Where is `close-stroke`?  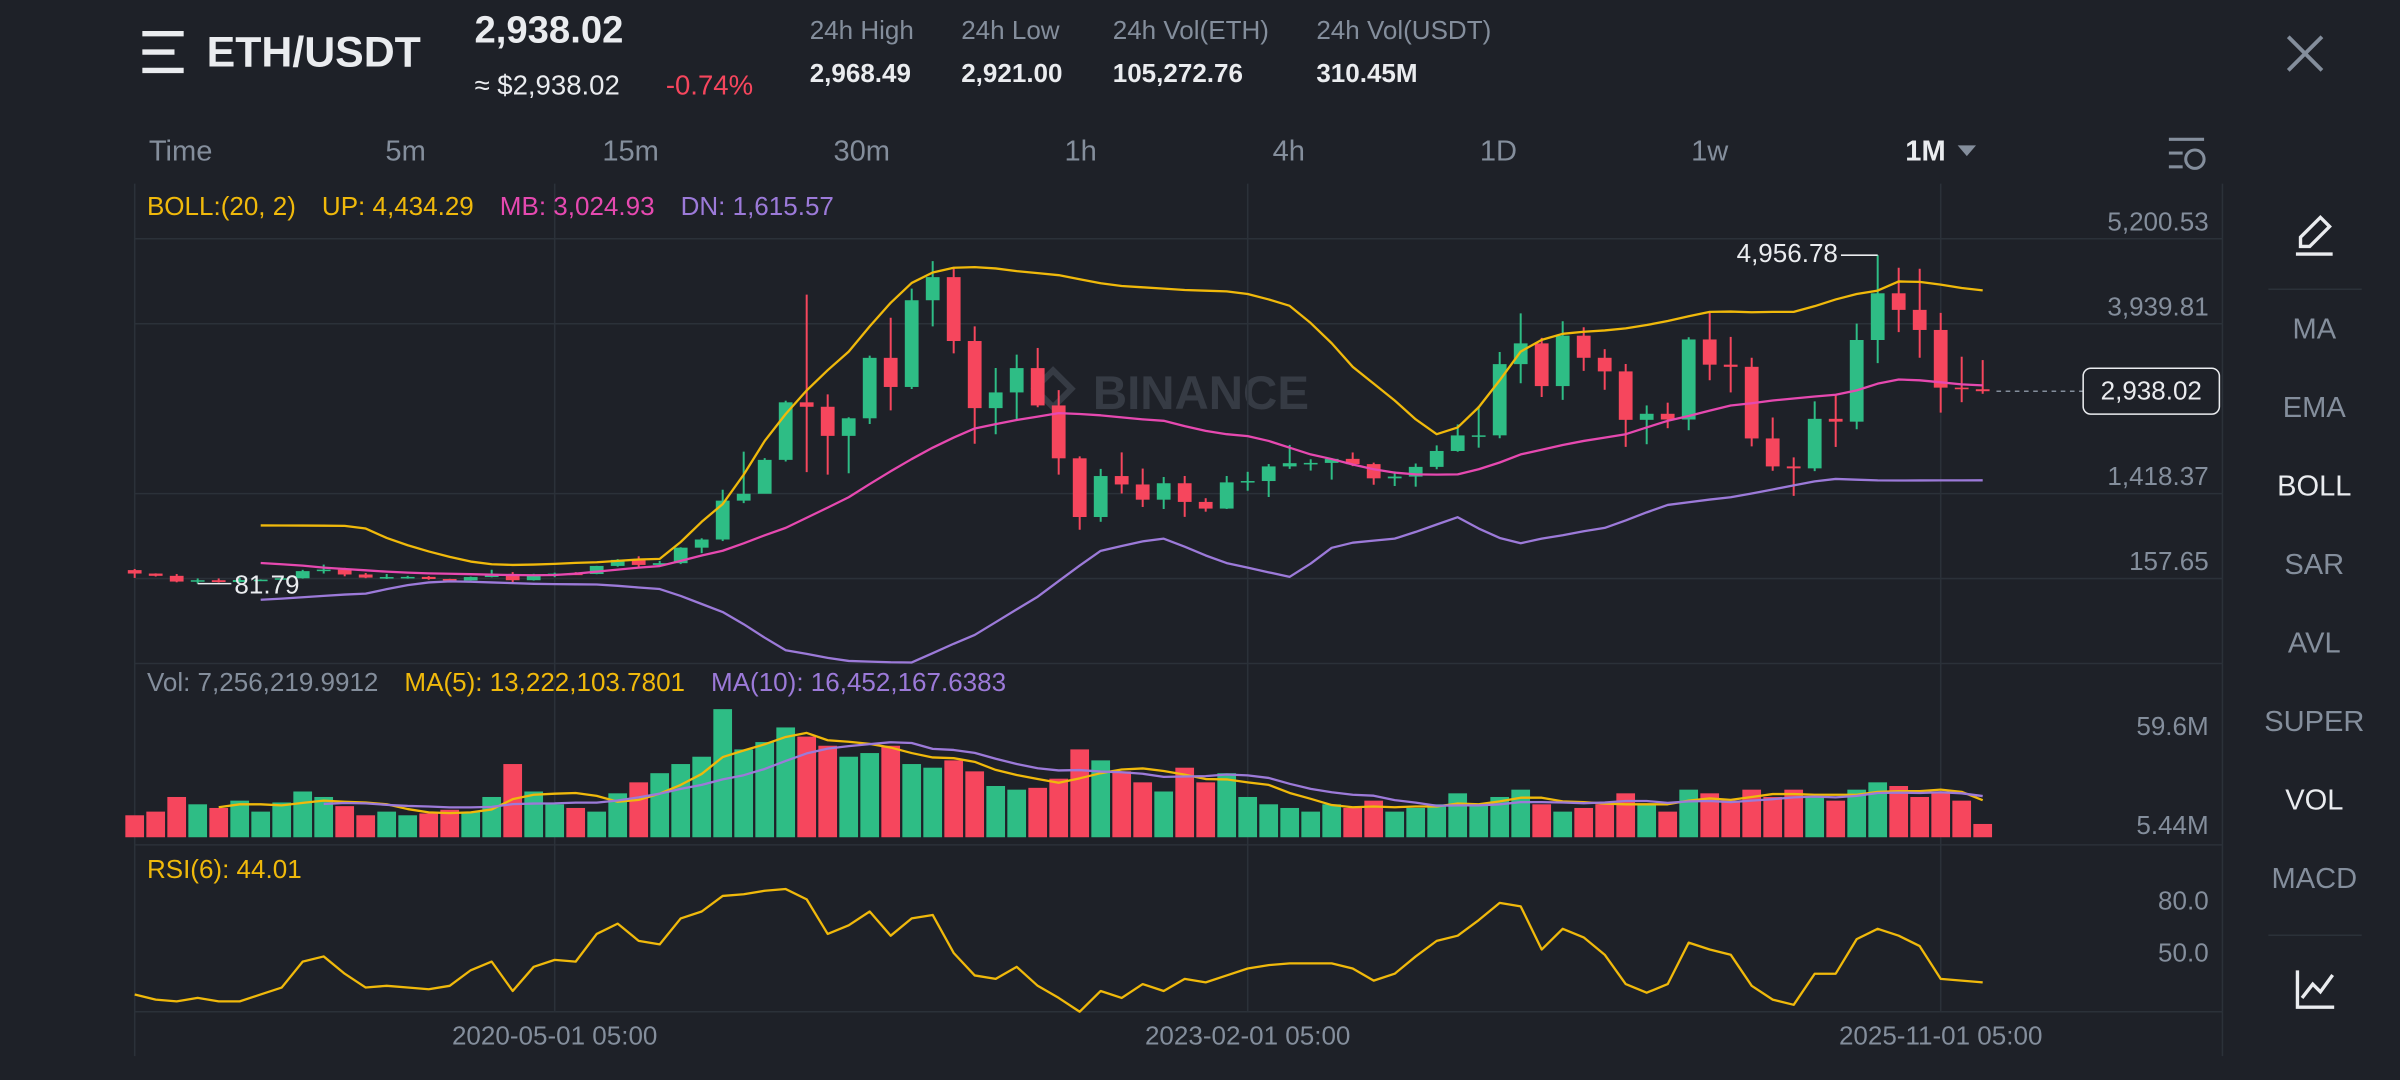
close-stroke is located at coordinates (2305, 53).